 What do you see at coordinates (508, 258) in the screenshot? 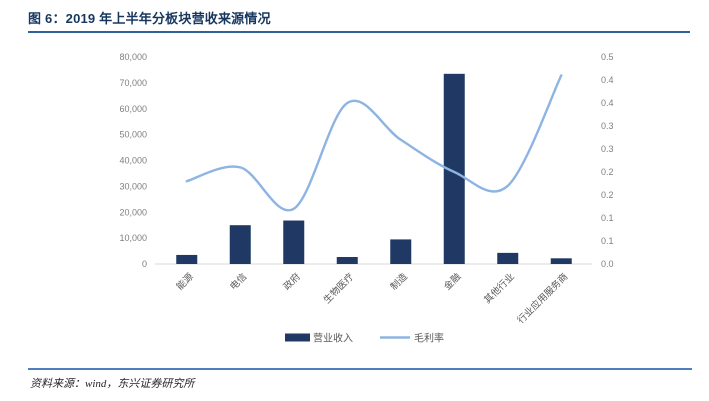
I see `bar-其他行业` at bounding box center [508, 258].